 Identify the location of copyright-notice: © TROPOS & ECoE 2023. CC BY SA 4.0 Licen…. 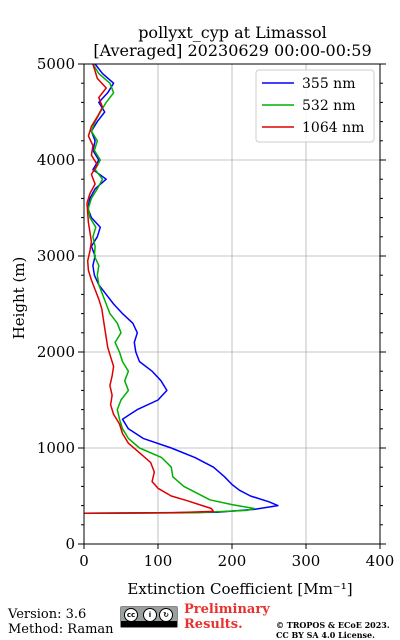
(333, 630).